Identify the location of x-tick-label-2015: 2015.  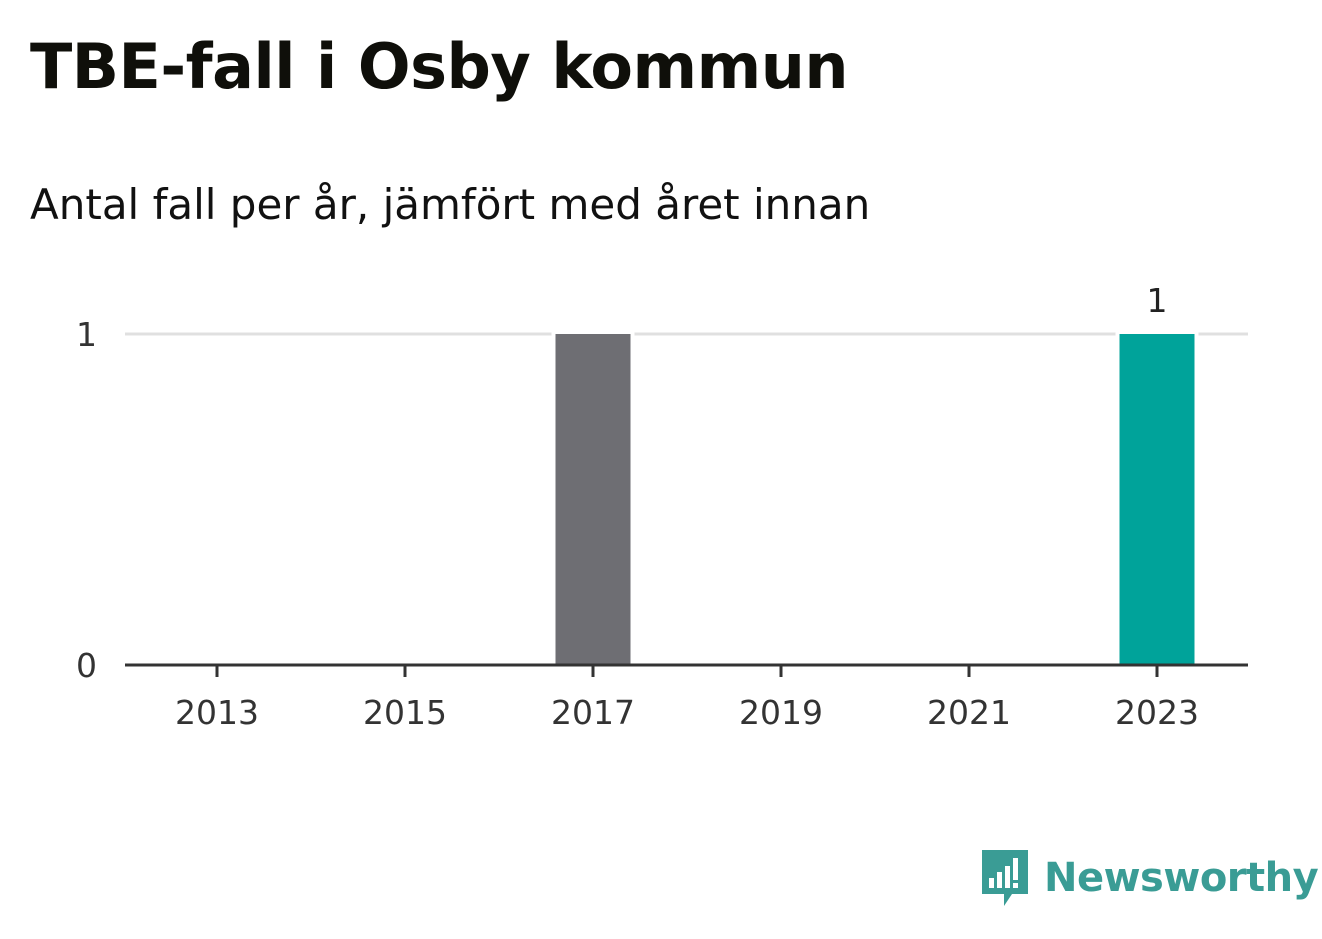
(405, 712).